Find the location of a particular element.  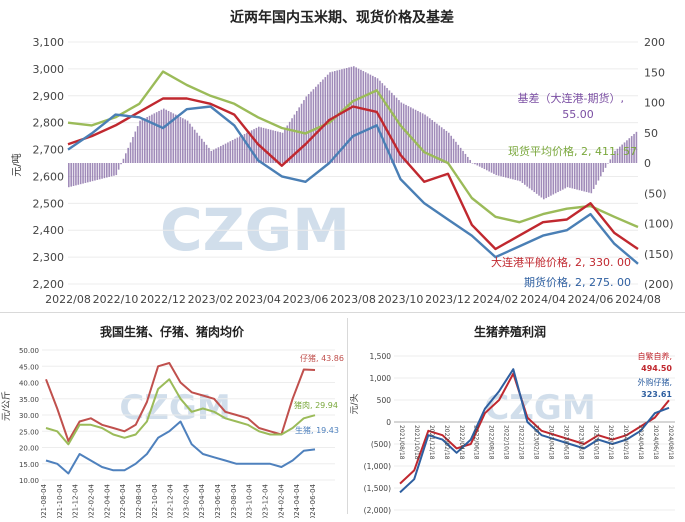

y-tick-label: 1,500 is located at coordinates (381, 356).